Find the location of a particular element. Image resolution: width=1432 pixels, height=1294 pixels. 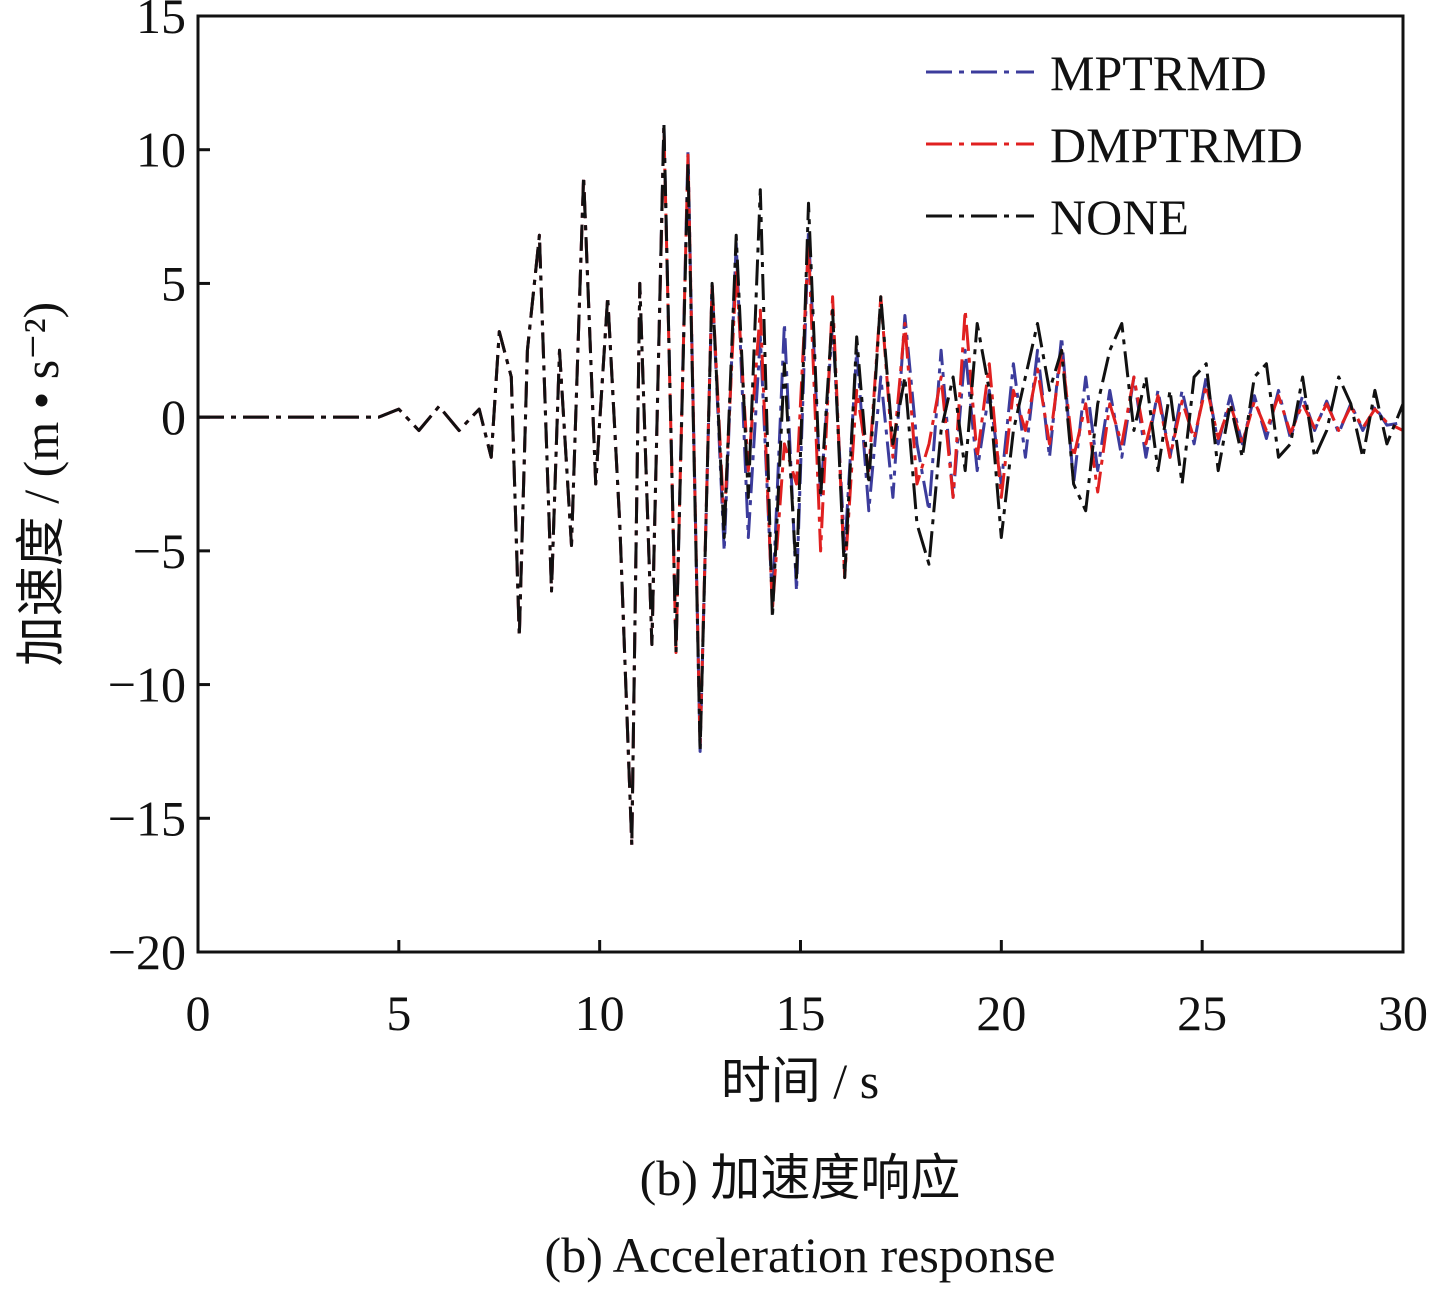

legend-label: NONE is located at coordinates (1119, 217).